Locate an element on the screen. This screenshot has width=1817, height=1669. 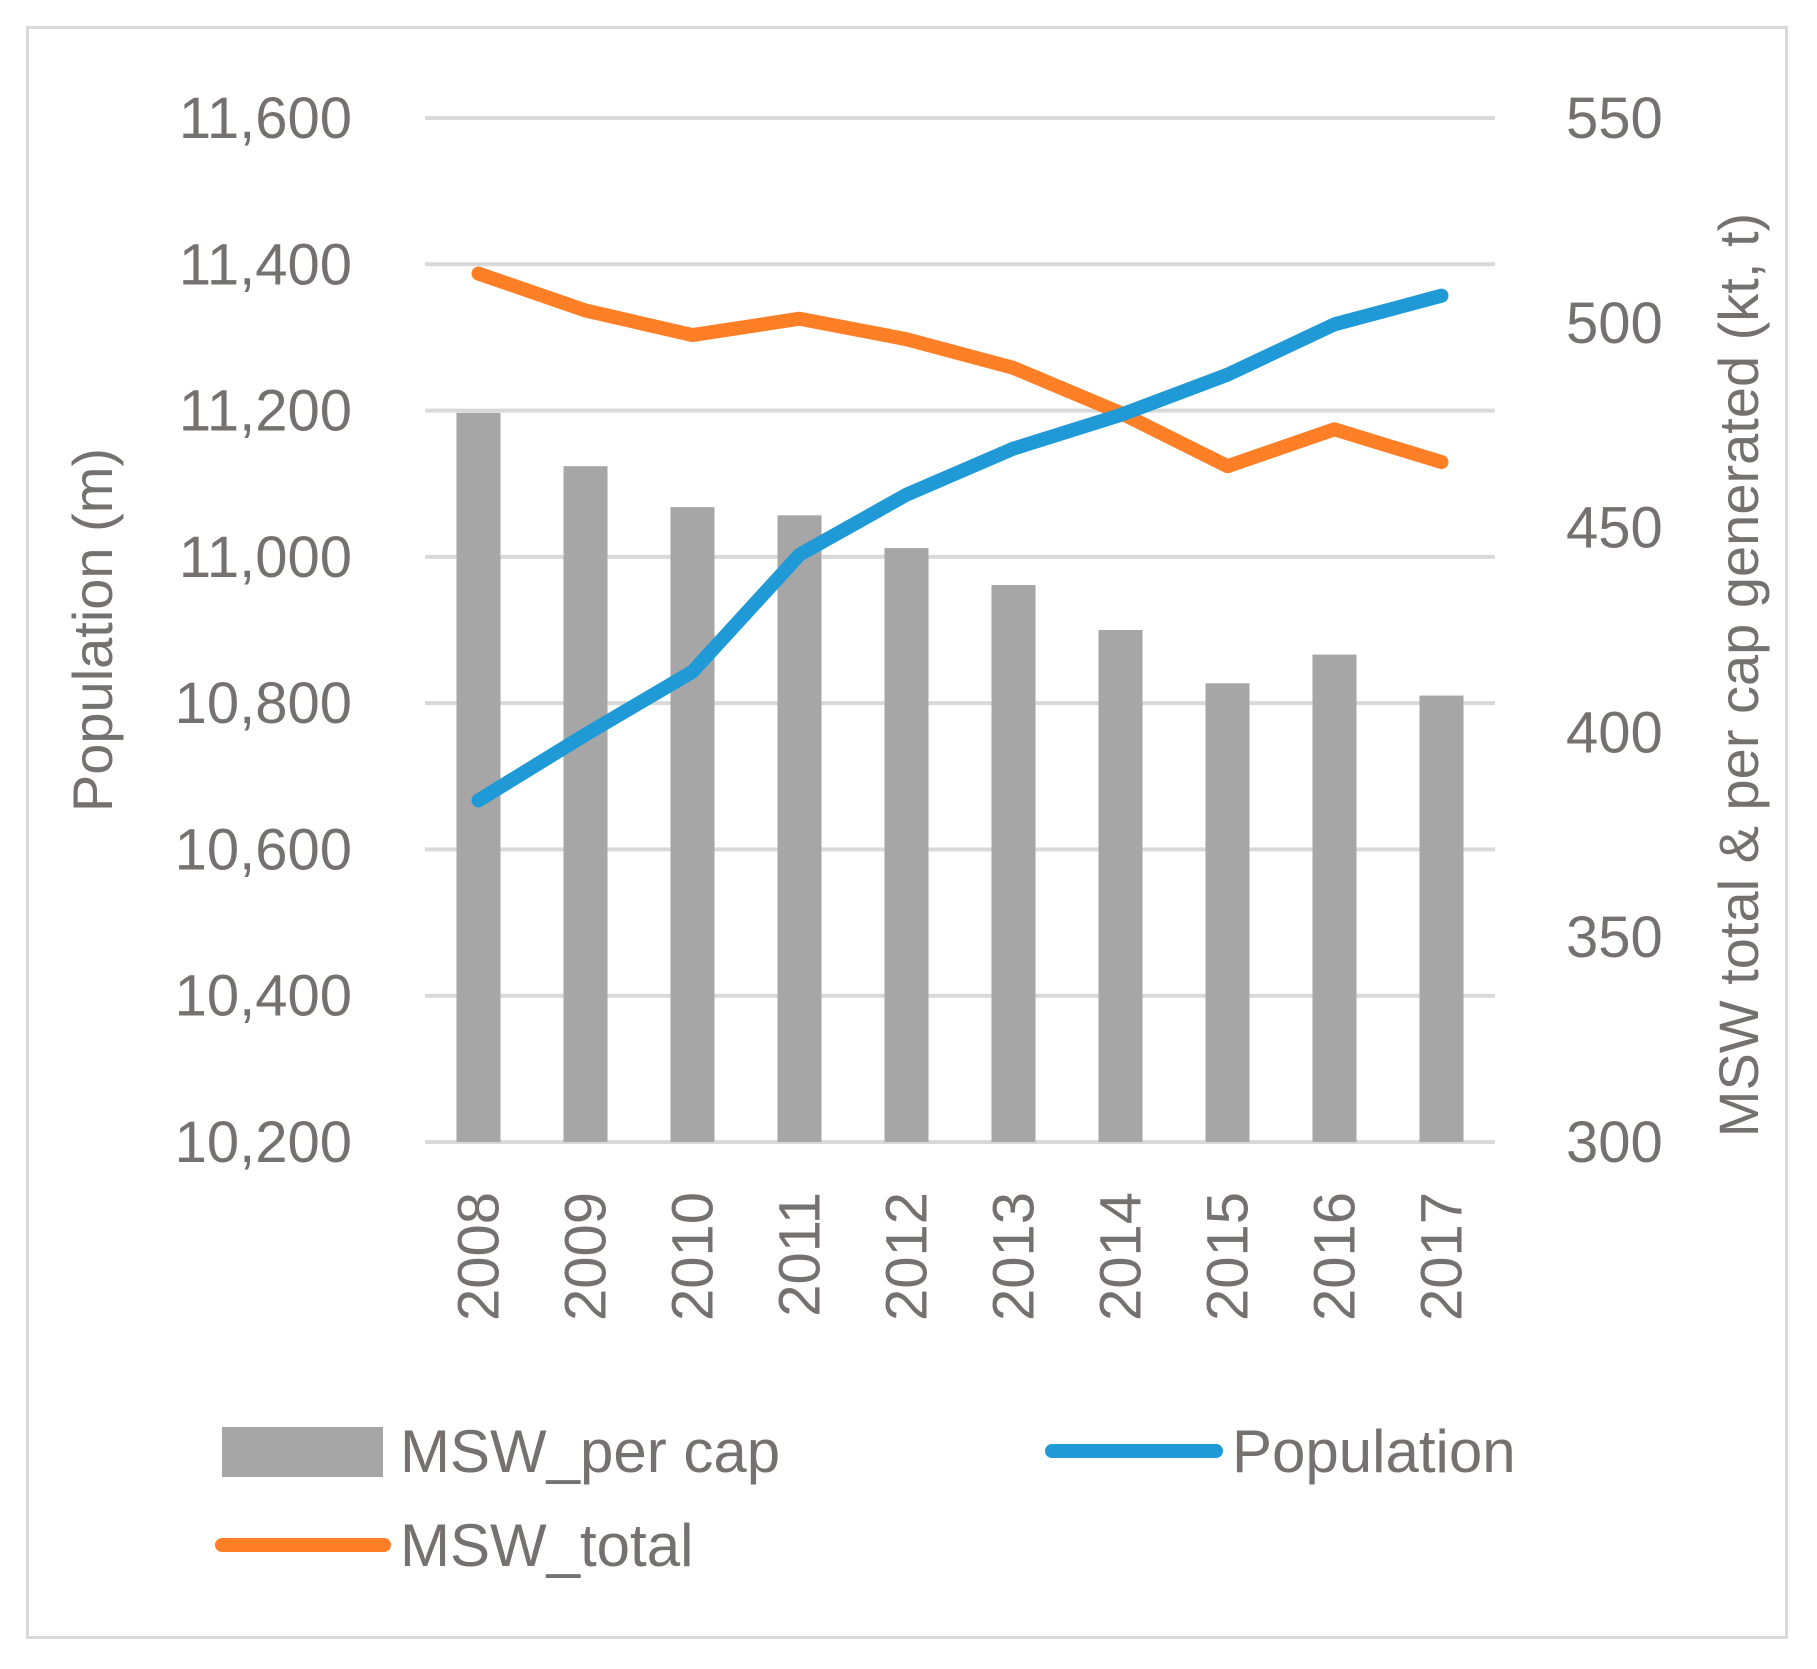
legend-item-population: Population is located at coordinates (1280, 1451).